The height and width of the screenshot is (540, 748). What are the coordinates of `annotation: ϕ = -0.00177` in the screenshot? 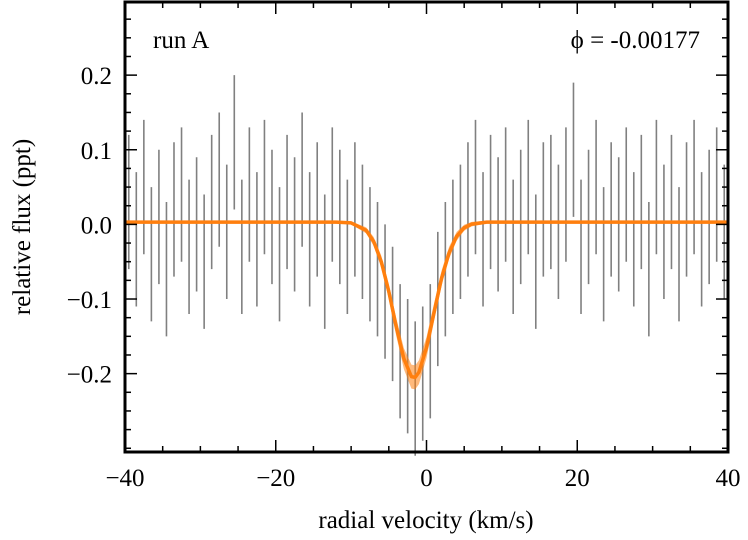 It's located at (635, 40).